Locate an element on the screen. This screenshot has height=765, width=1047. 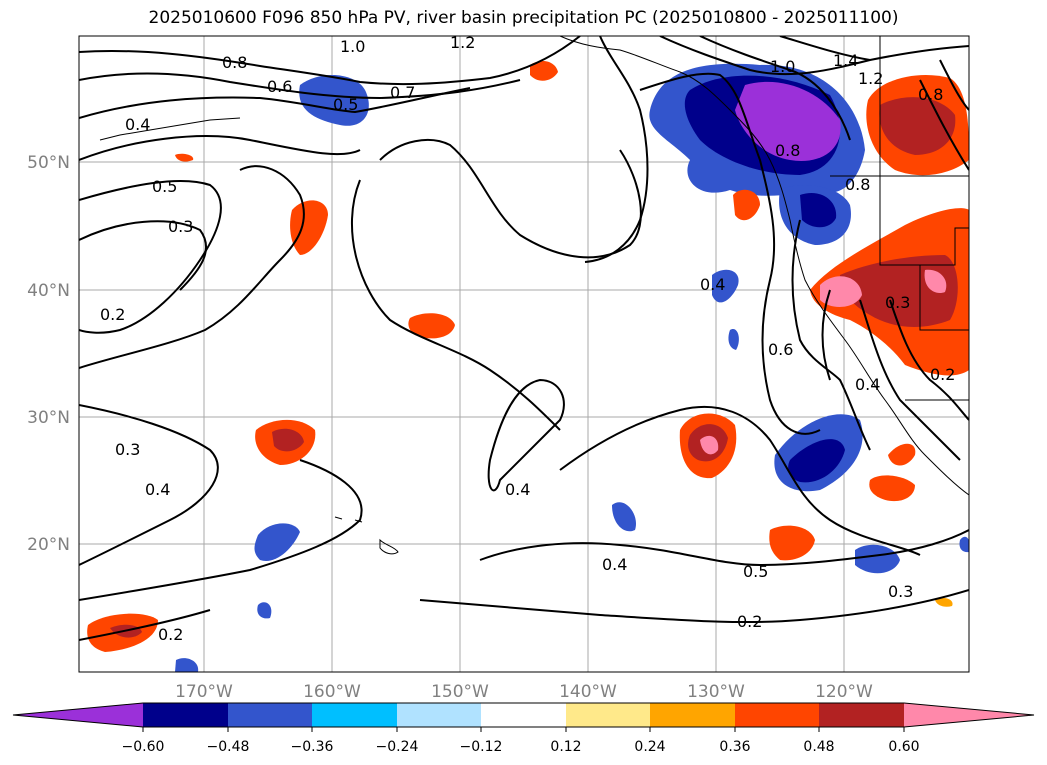
lat-label-20n: 20°N is located at coordinates (48, 545).